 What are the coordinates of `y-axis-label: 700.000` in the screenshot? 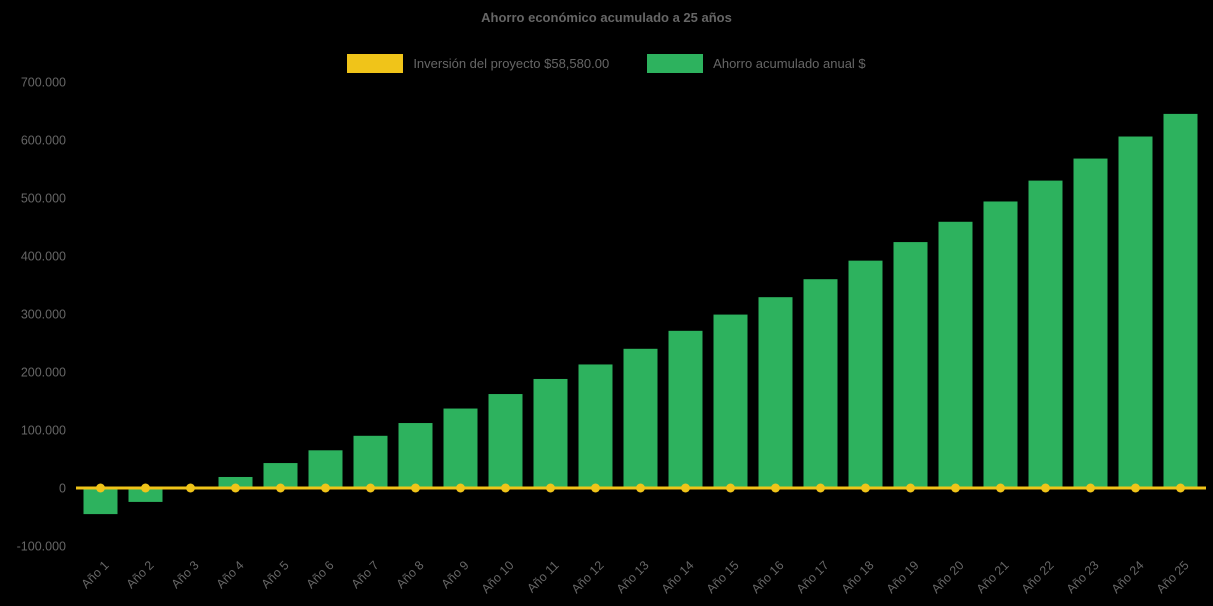 It's located at (43, 83).